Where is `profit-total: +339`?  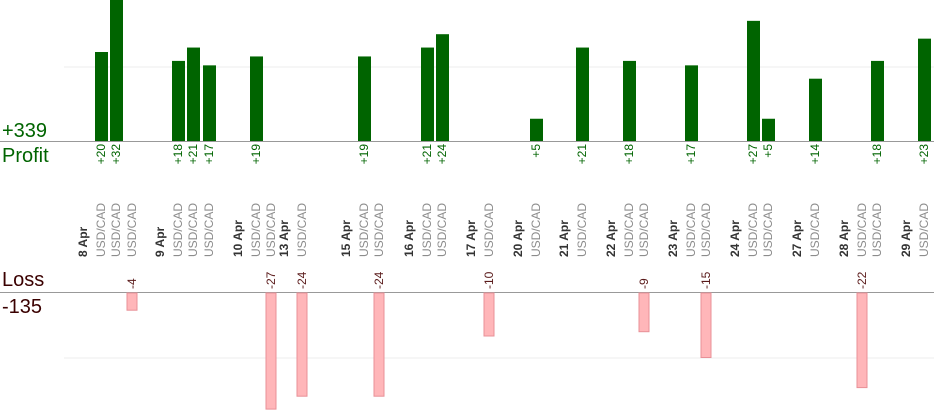 profit-total: +339 is located at coordinates (25, 131).